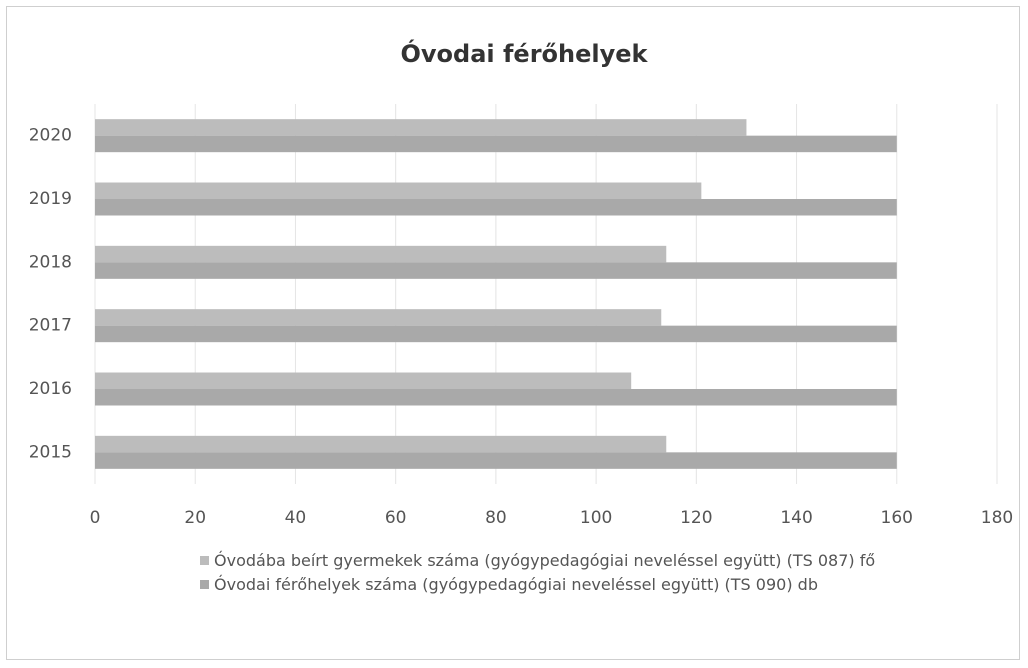 Image resolution: width=1028 pixels, height=668 pixels. I want to click on x-tick-label: 20, so click(195, 518).